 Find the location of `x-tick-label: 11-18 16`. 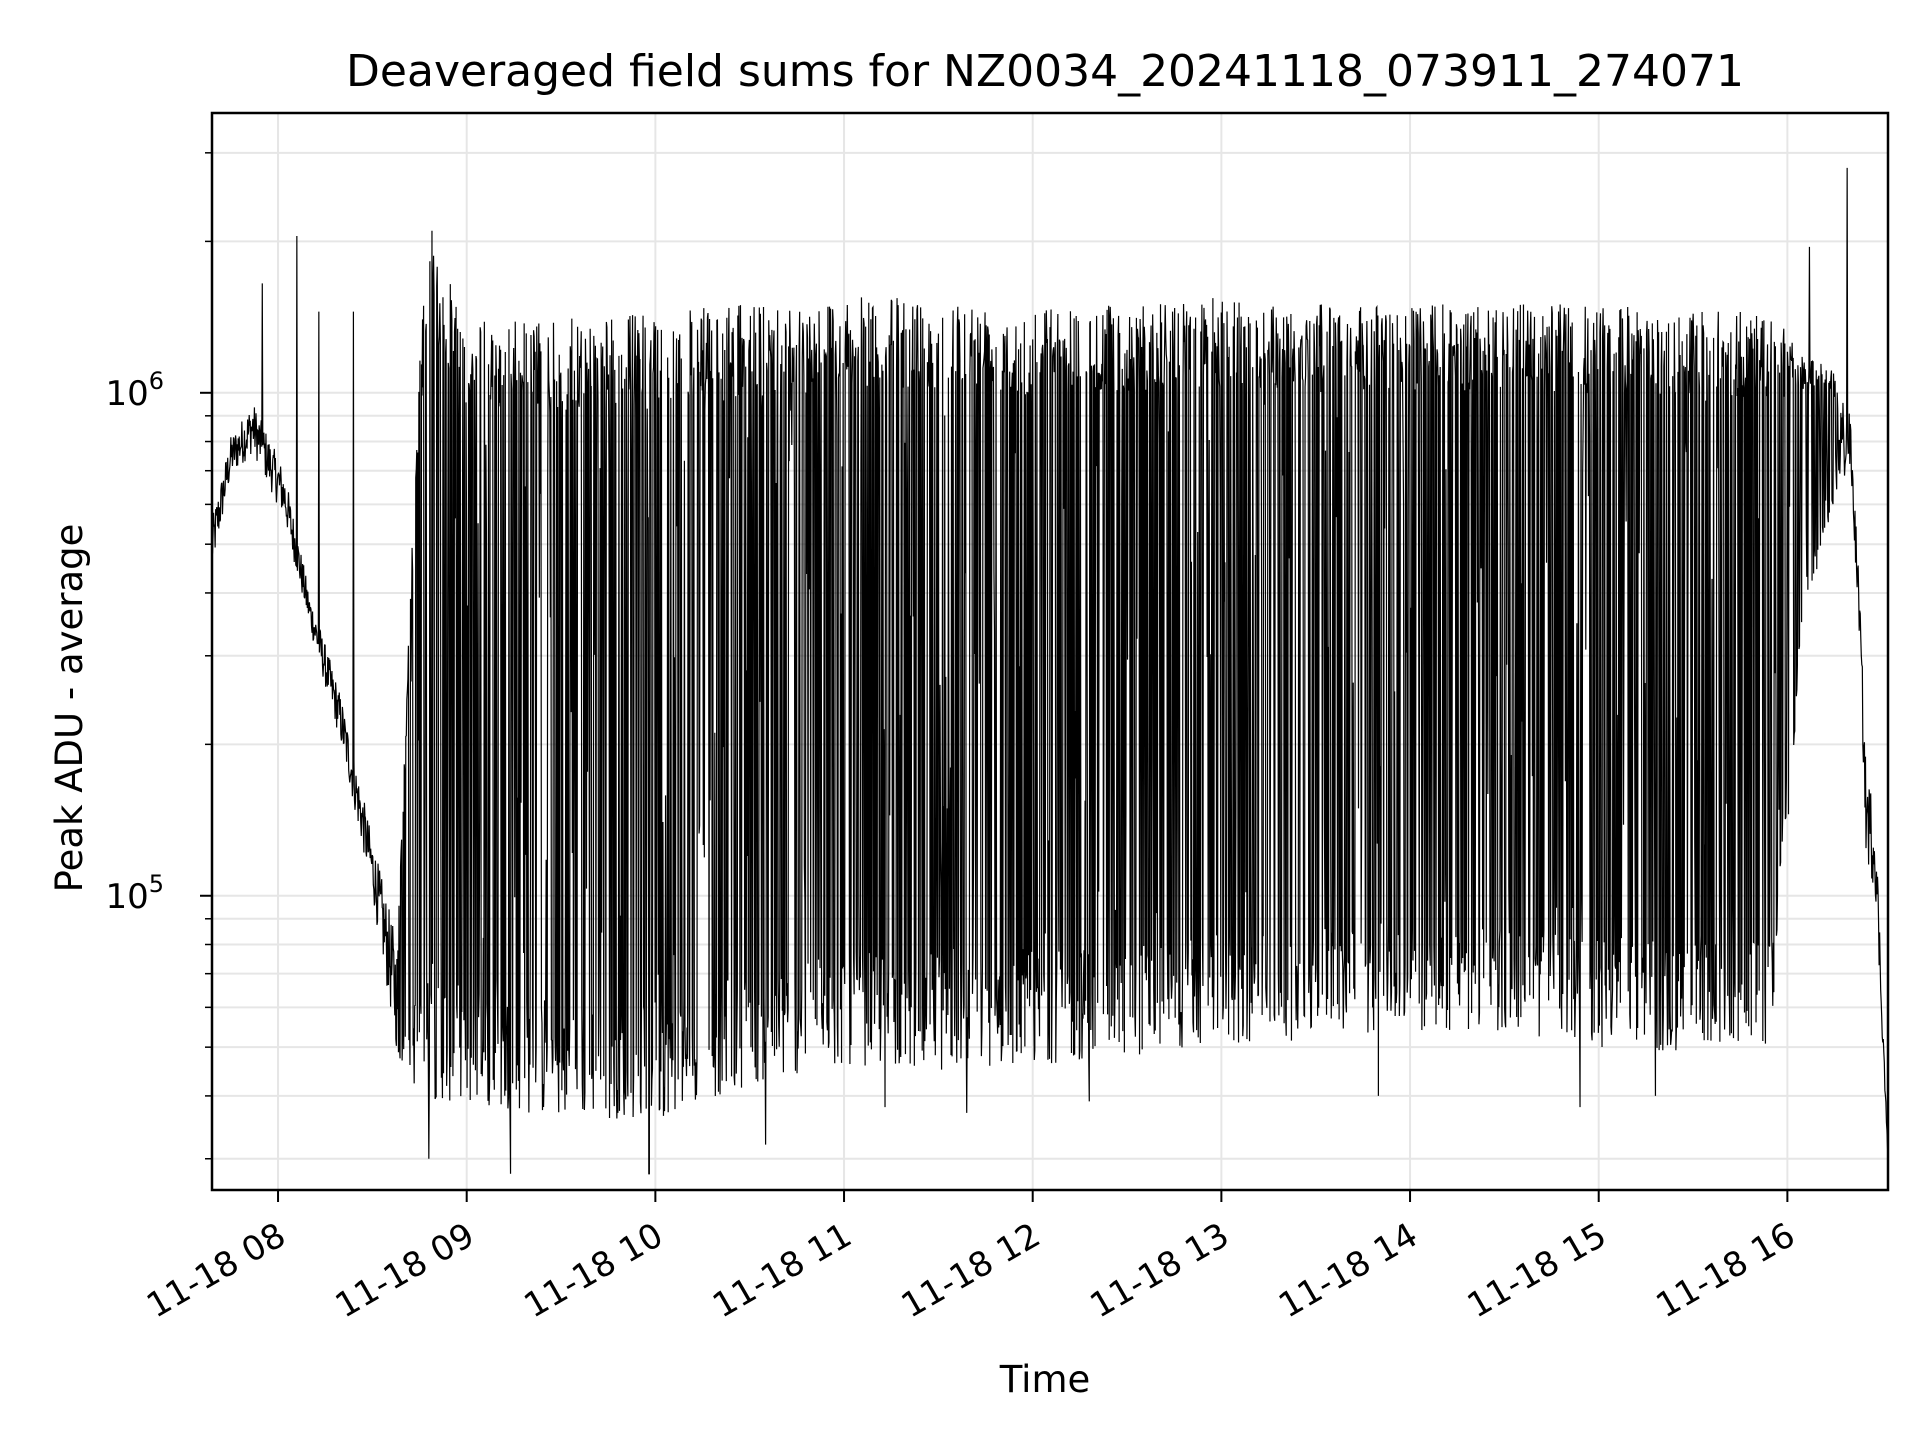

x-tick-label: 11-18 16 is located at coordinates (1725, 1270).